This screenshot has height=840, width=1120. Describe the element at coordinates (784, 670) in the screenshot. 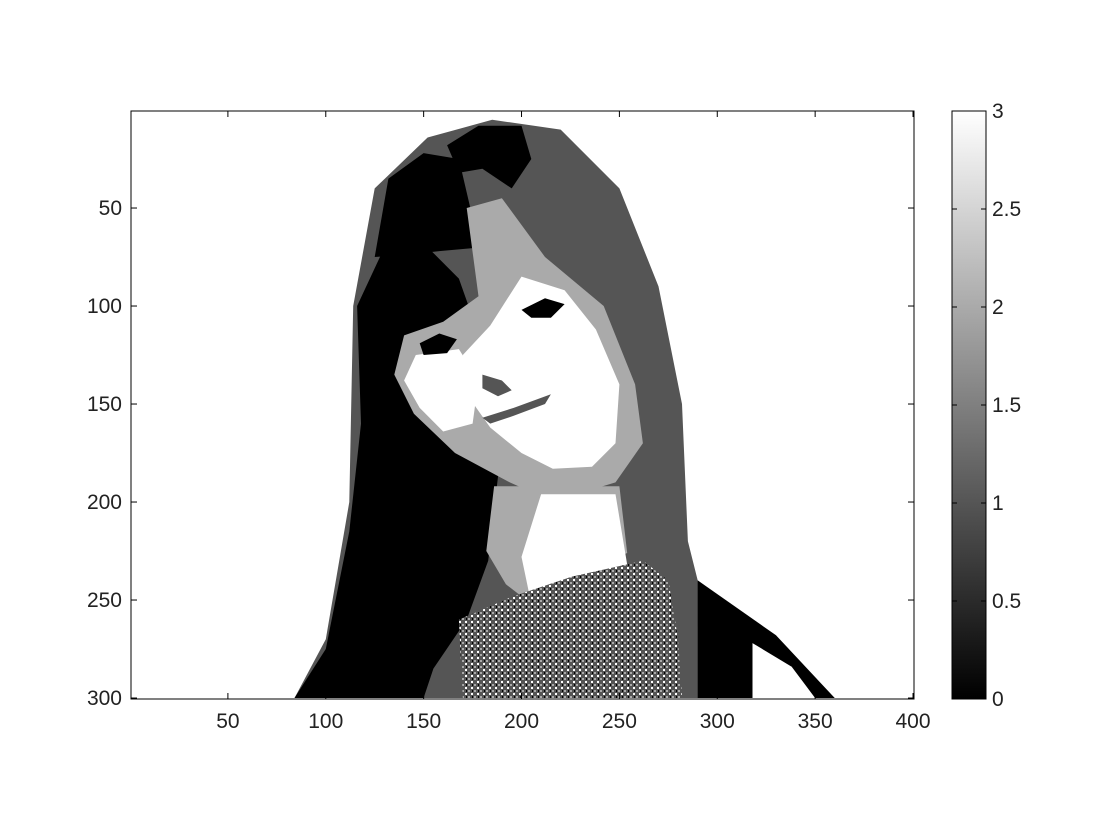

I see `region-shoulder-right-light` at that location.